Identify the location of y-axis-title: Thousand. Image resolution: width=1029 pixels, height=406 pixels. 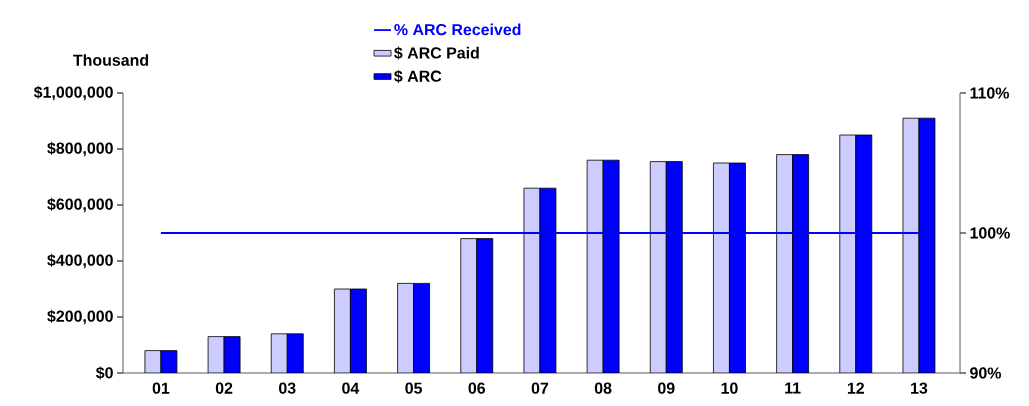
(111, 60).